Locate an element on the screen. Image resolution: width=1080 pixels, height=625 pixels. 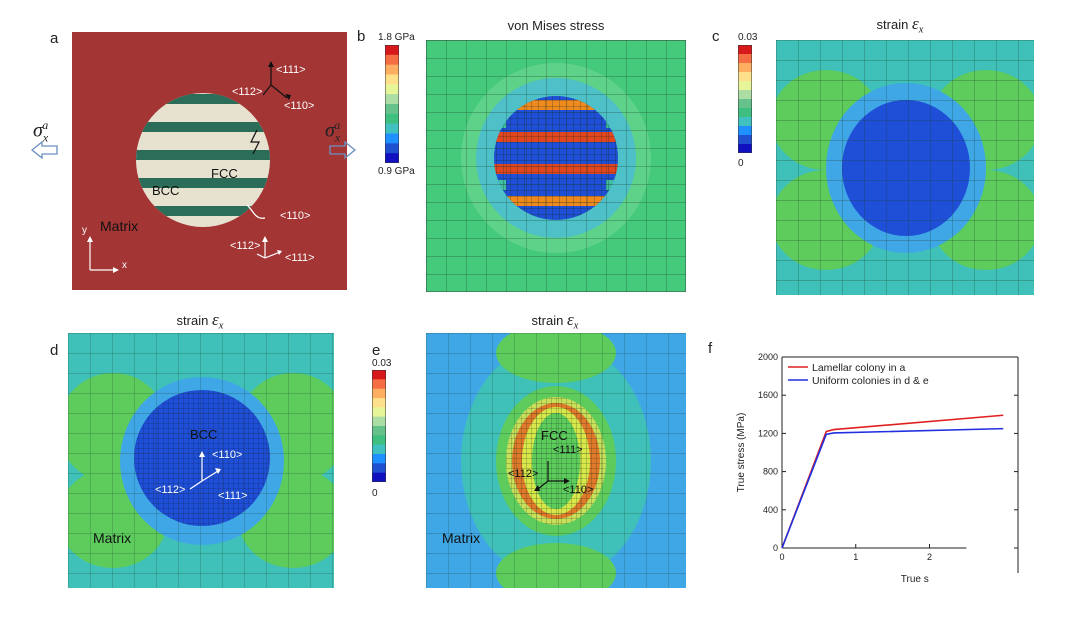
y-tick-label: 800 is located at coordinates (770, 472).